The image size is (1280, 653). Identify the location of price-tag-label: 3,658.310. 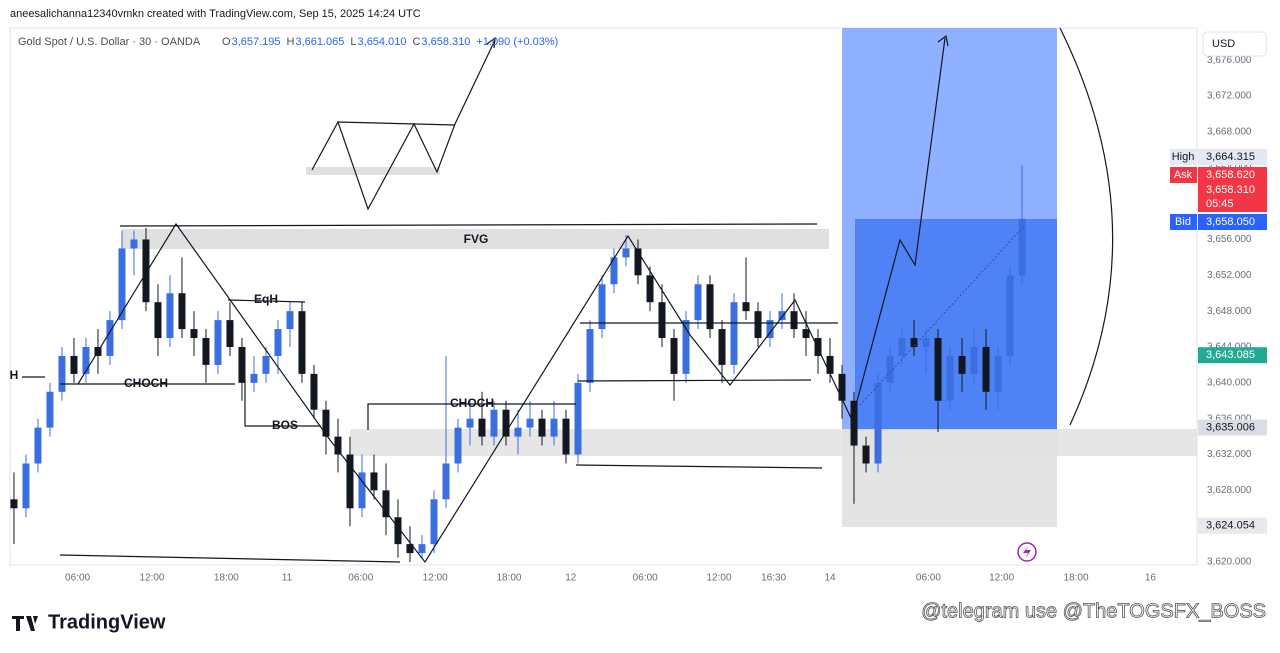
(1230, 190).